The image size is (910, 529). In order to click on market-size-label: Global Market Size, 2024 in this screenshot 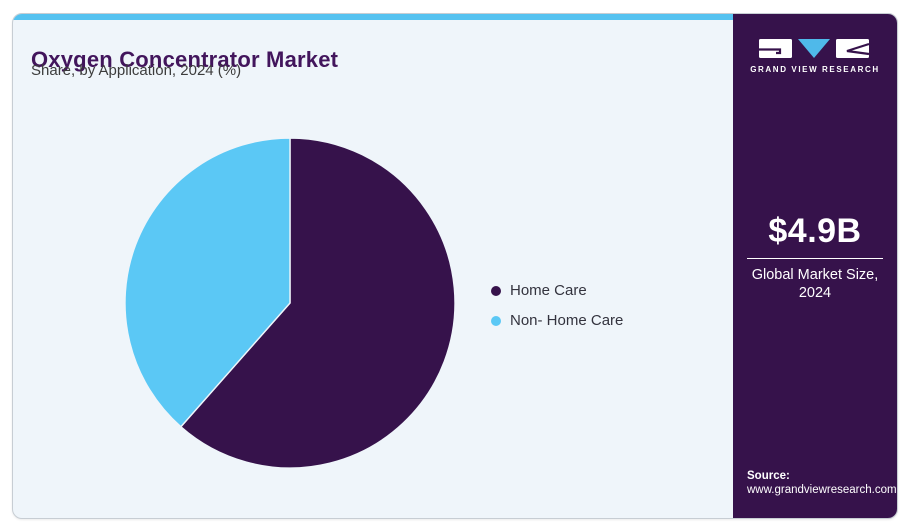, I will do `click(815, 284)`.